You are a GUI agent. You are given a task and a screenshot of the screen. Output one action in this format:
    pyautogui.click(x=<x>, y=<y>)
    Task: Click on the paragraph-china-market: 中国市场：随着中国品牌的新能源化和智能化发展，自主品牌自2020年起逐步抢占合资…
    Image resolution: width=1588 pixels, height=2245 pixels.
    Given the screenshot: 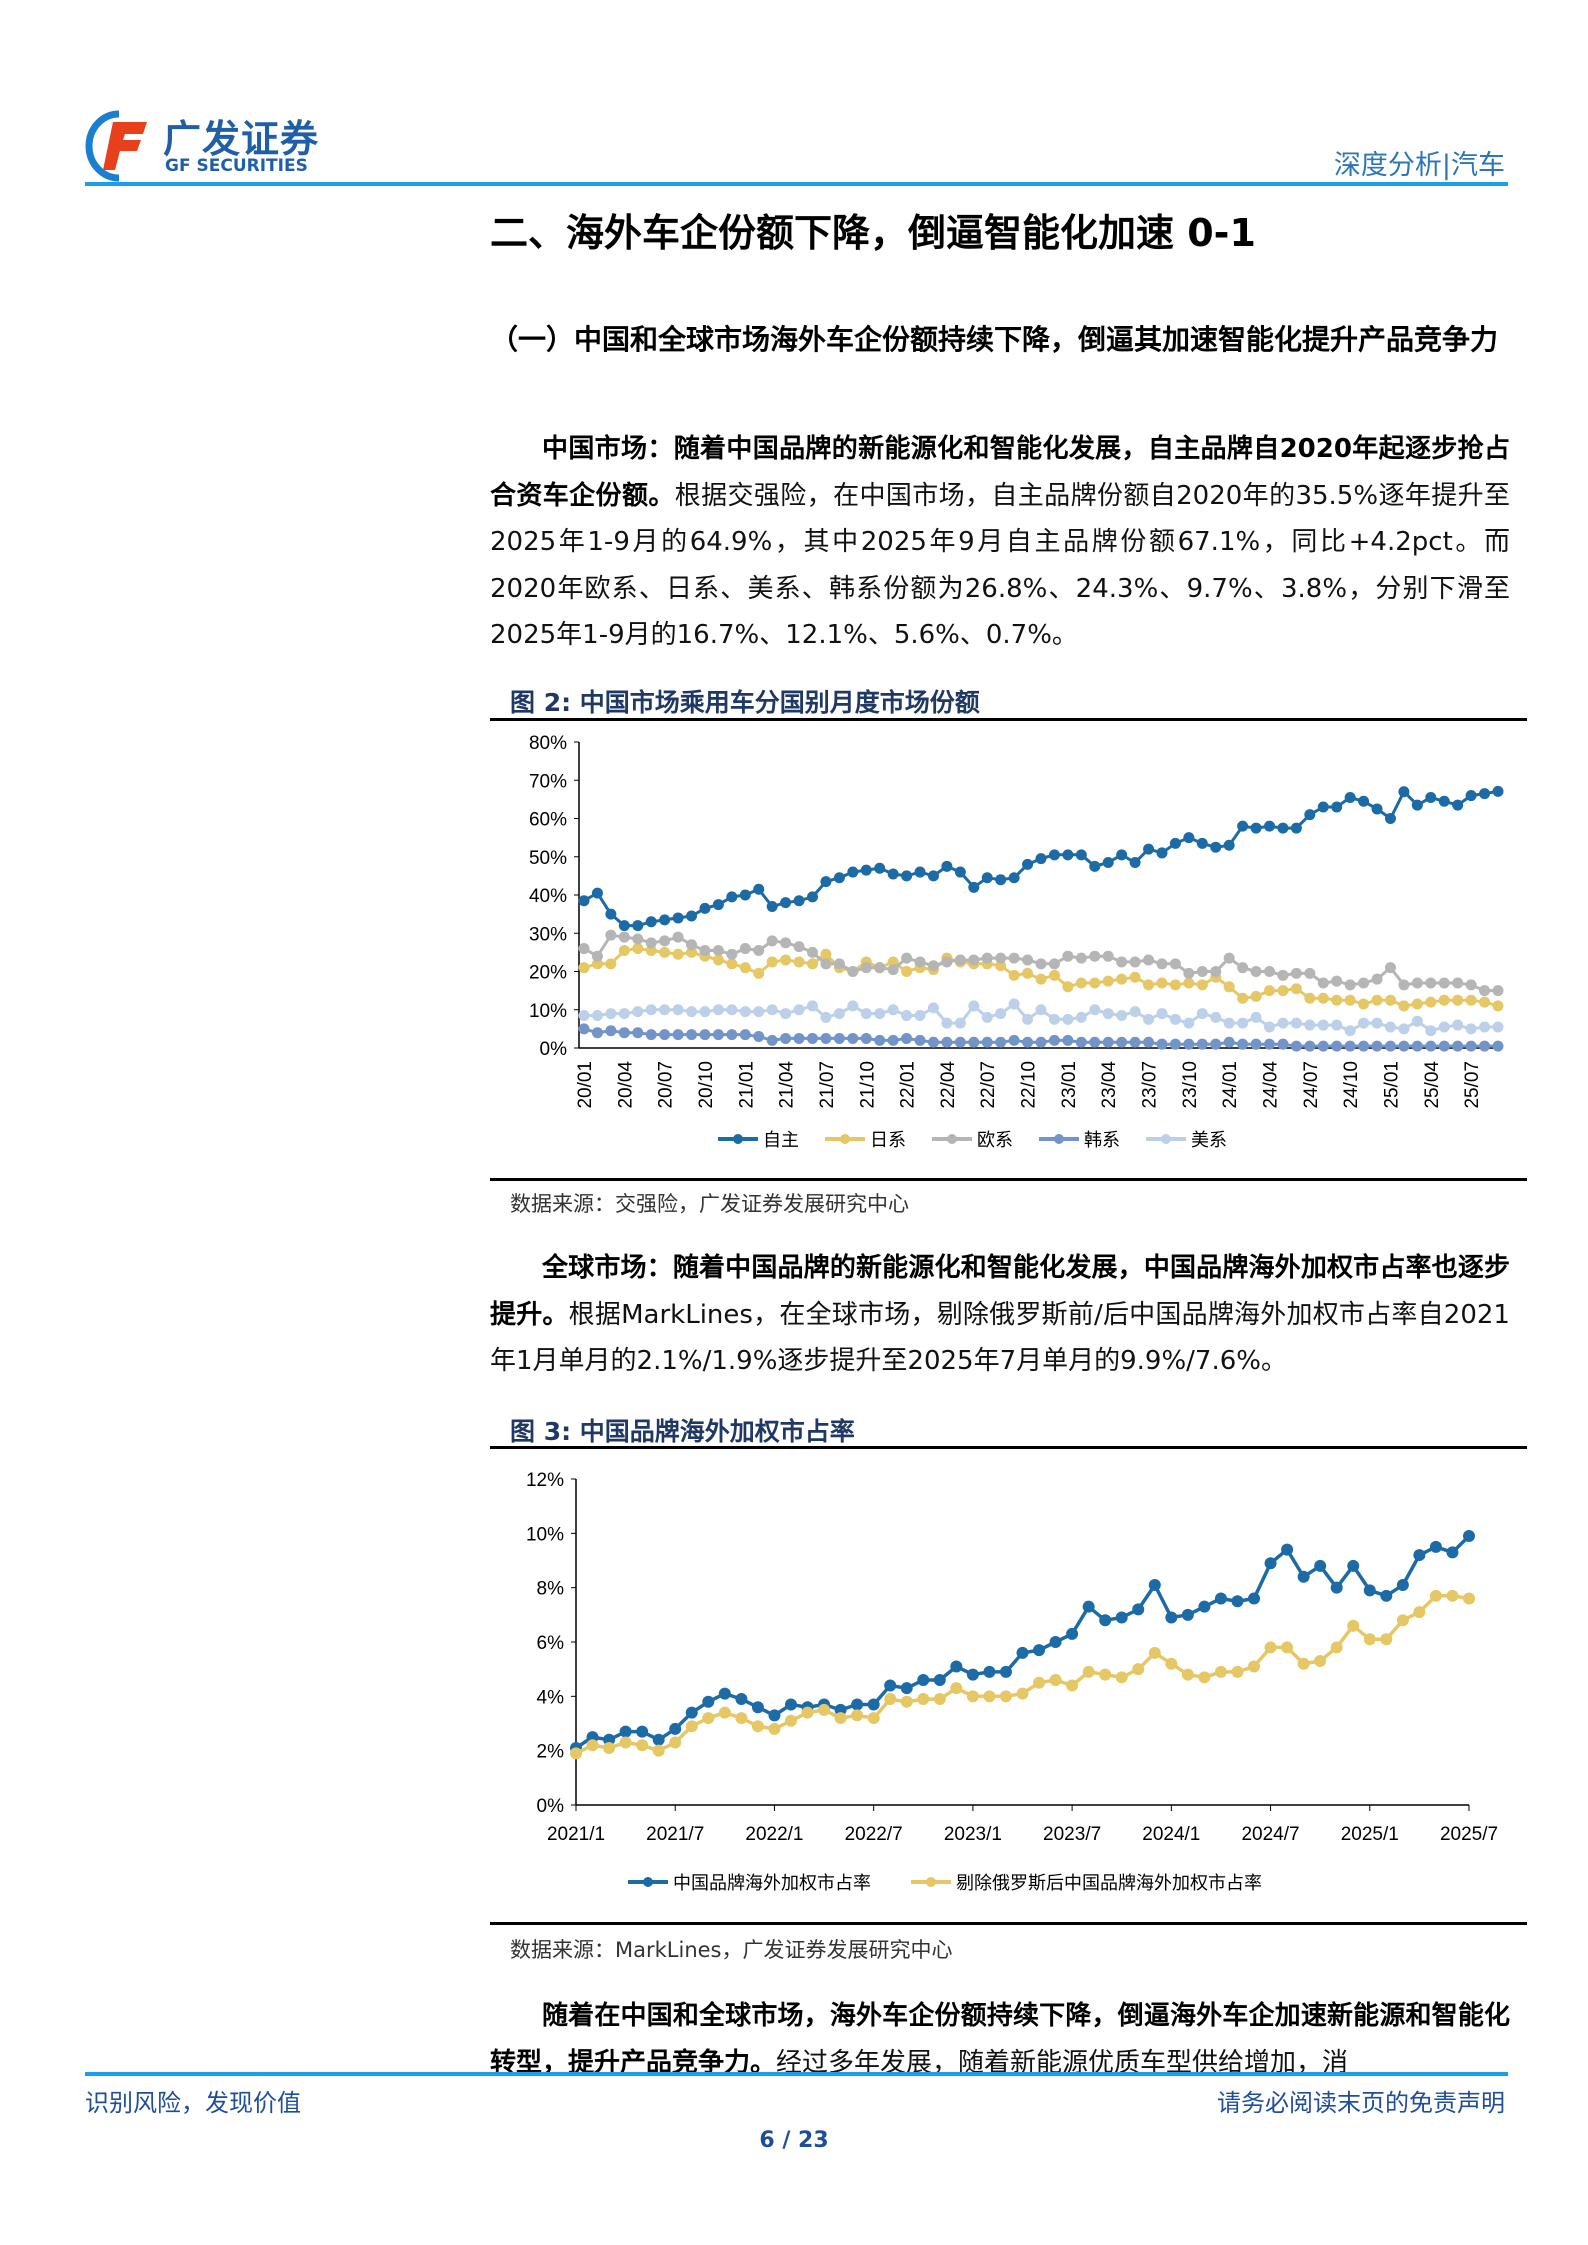 What is the action you would take?
    pyautogui.click(x=1000, y=542)
    